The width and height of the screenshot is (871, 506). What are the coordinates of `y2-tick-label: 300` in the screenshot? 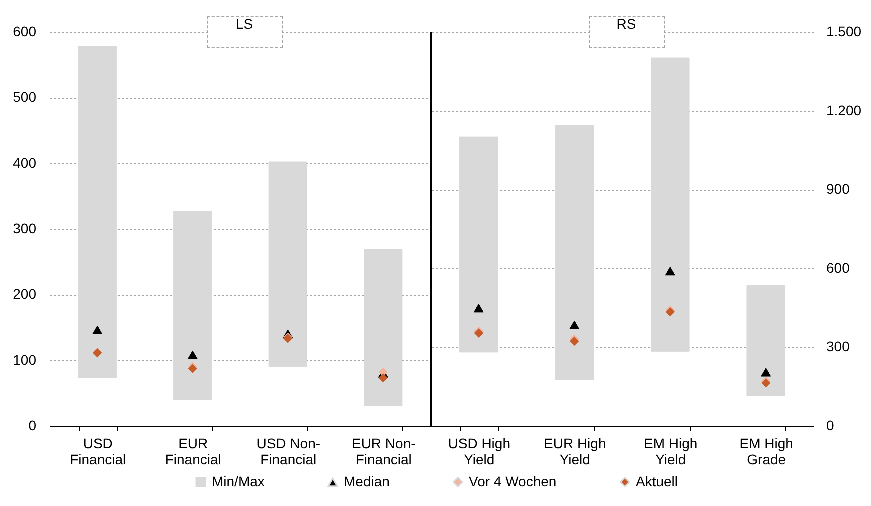 It's located at (838, 346).